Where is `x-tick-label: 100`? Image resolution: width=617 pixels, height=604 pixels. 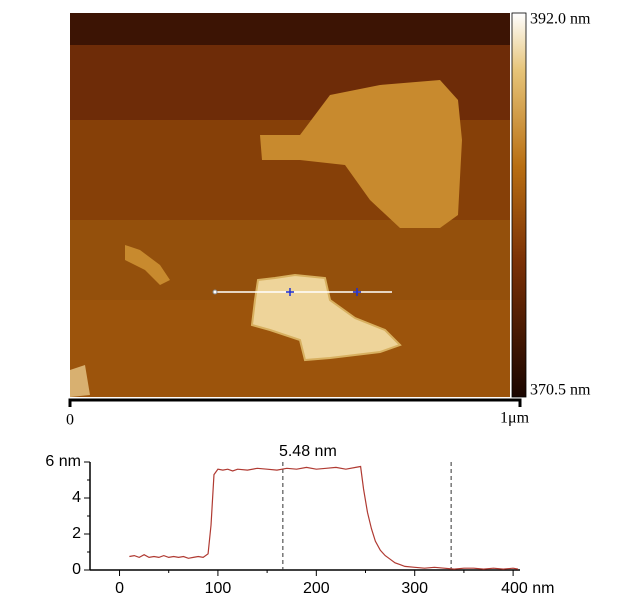 x-tick-label: 100 is located at coordinates (218, 588).